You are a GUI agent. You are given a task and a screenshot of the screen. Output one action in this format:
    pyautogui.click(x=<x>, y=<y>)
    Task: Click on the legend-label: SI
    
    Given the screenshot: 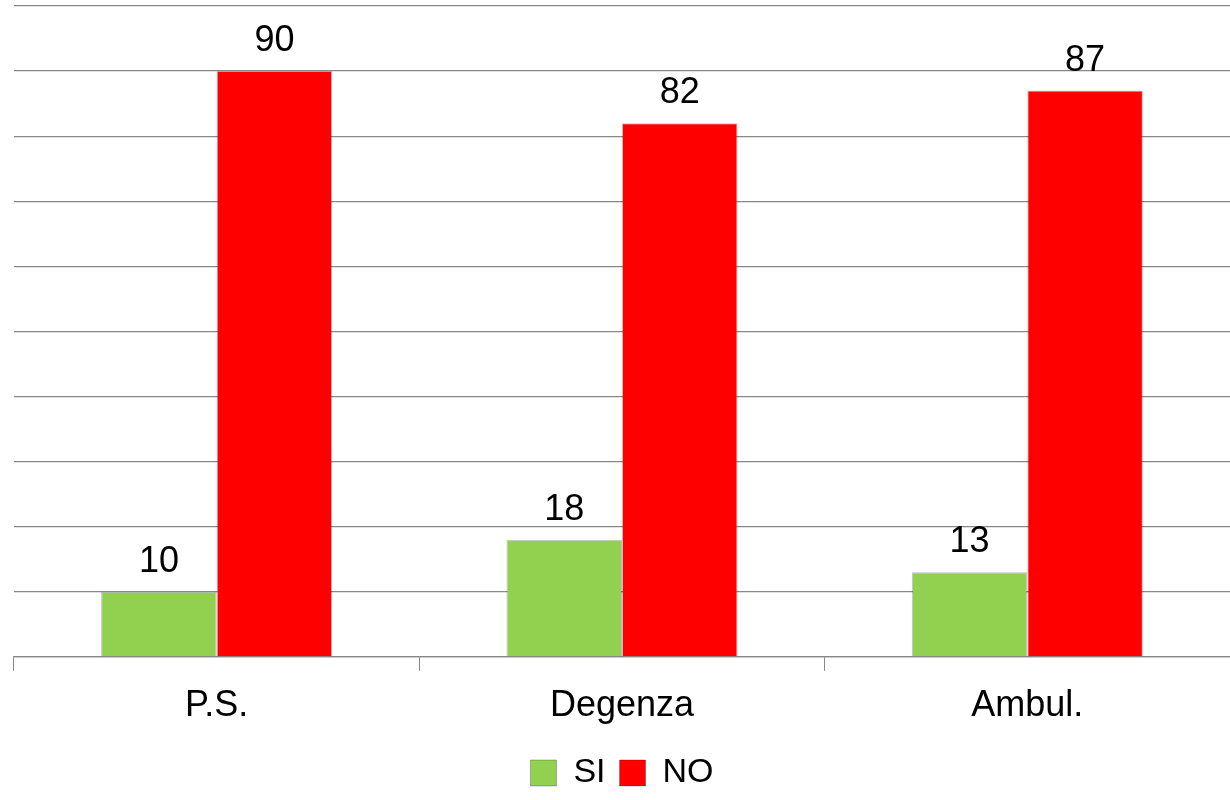 What is the action you would take?
    pyautogui.click(x=589, y=770)
    